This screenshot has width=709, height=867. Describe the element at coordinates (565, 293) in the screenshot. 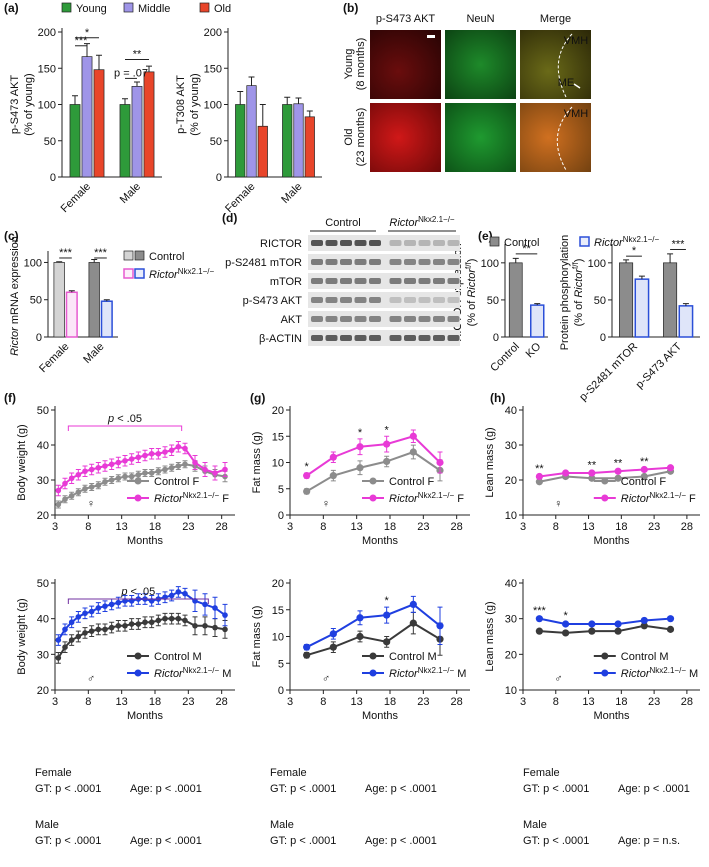

I see `y-axis-label-part: Protein phosphorylation` at that location.